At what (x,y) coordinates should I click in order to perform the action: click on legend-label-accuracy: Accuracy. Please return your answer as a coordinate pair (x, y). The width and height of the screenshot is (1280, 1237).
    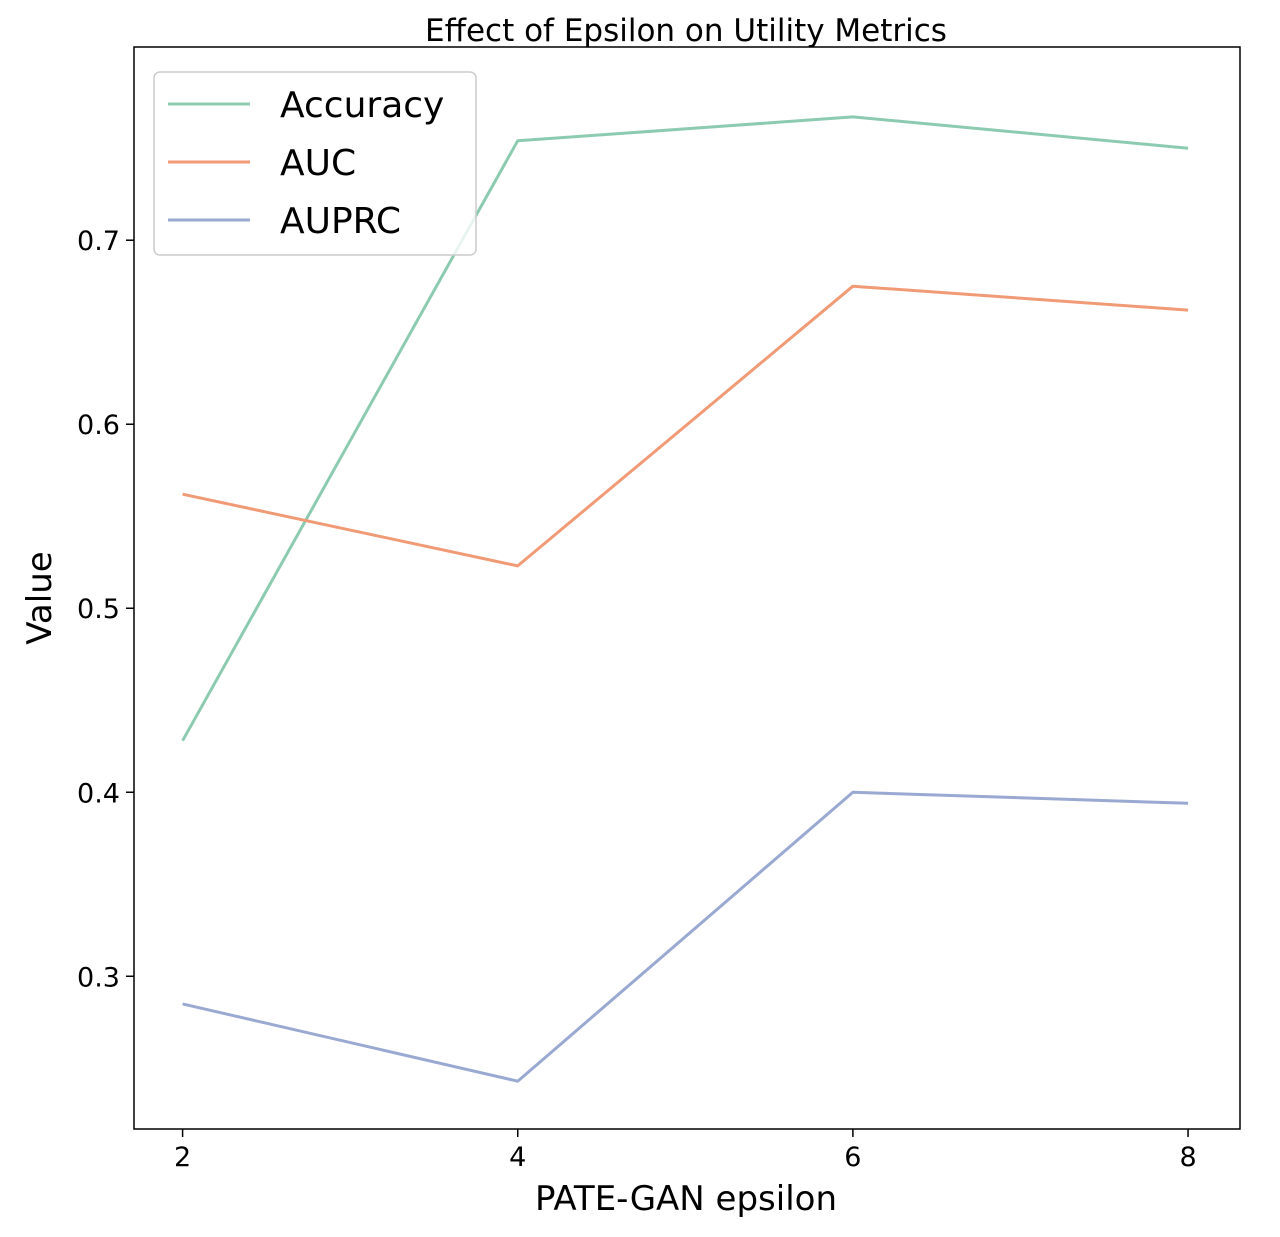
    Looking at the image, I should click on (362, 105).